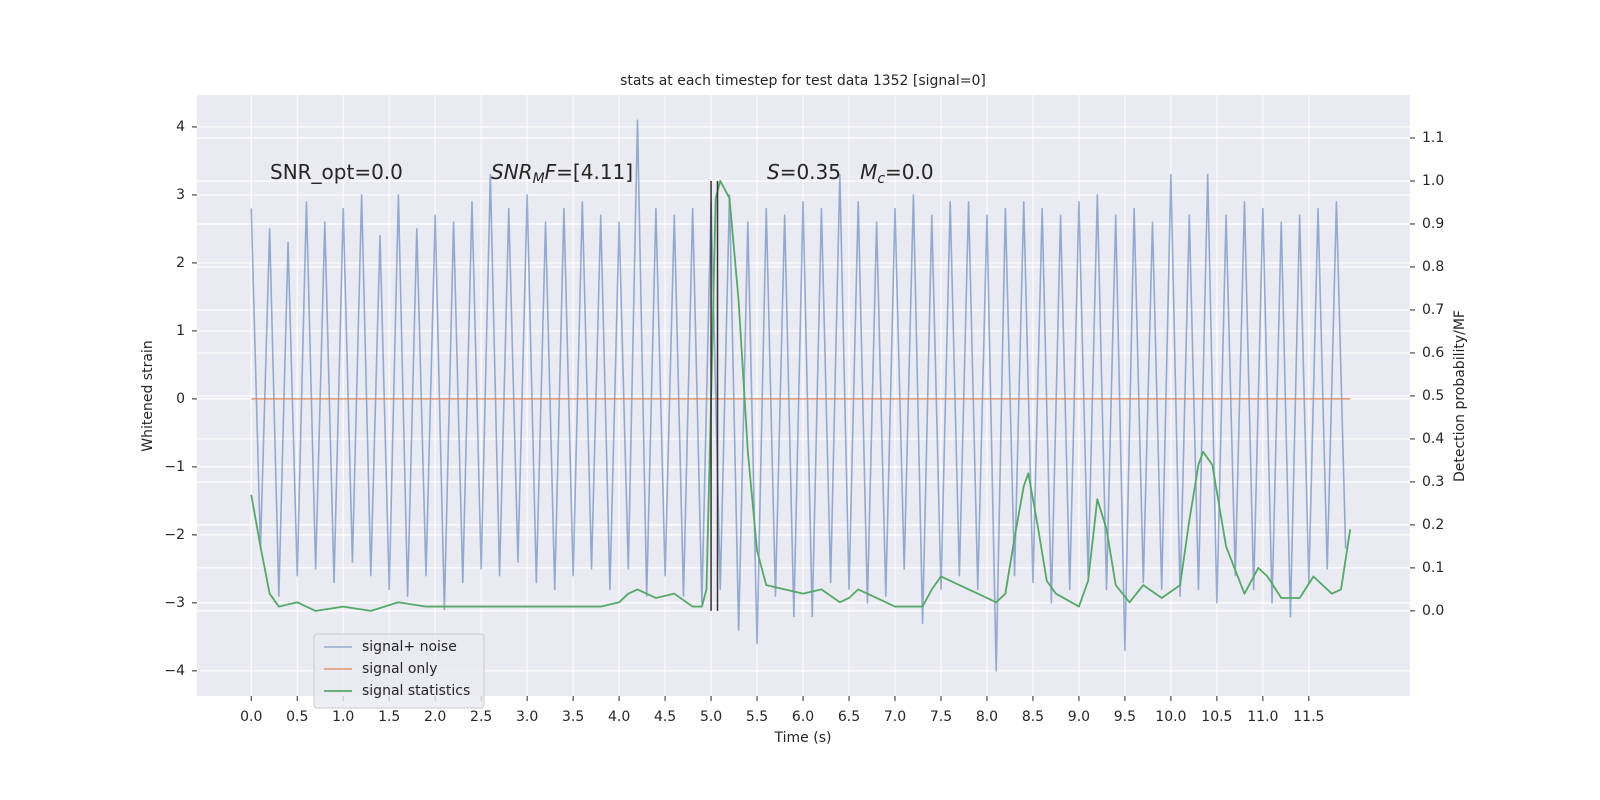 This screenshot has width=1600, height=800. I want to click on annotation-part: =[4.11], so click(594, 172).